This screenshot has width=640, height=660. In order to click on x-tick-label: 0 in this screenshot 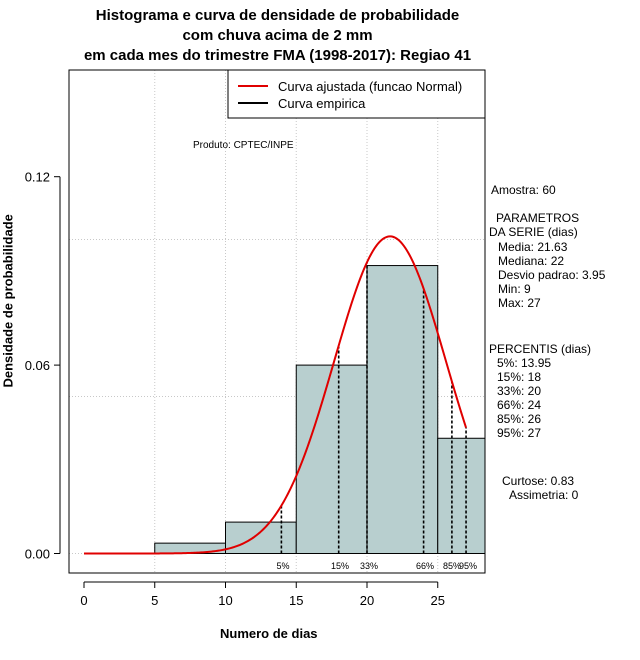, I will do `click(83, 600)`.